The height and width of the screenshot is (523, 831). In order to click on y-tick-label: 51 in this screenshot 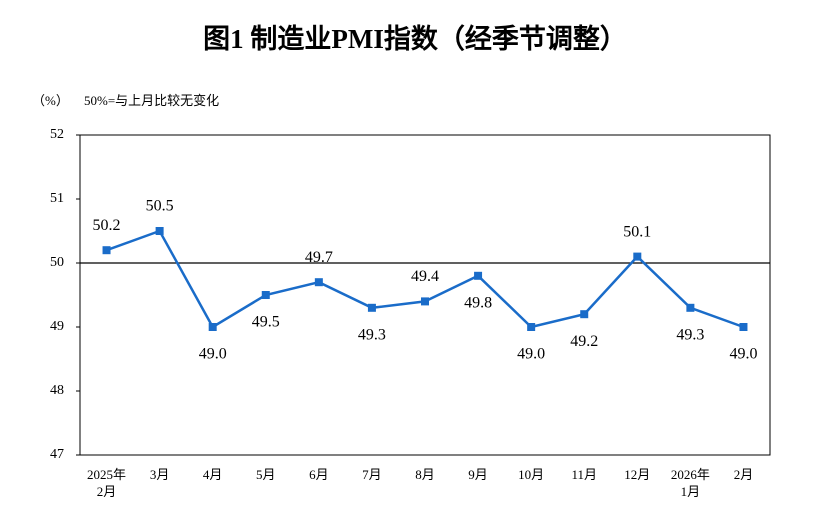, I will do `click(57, 198)`.